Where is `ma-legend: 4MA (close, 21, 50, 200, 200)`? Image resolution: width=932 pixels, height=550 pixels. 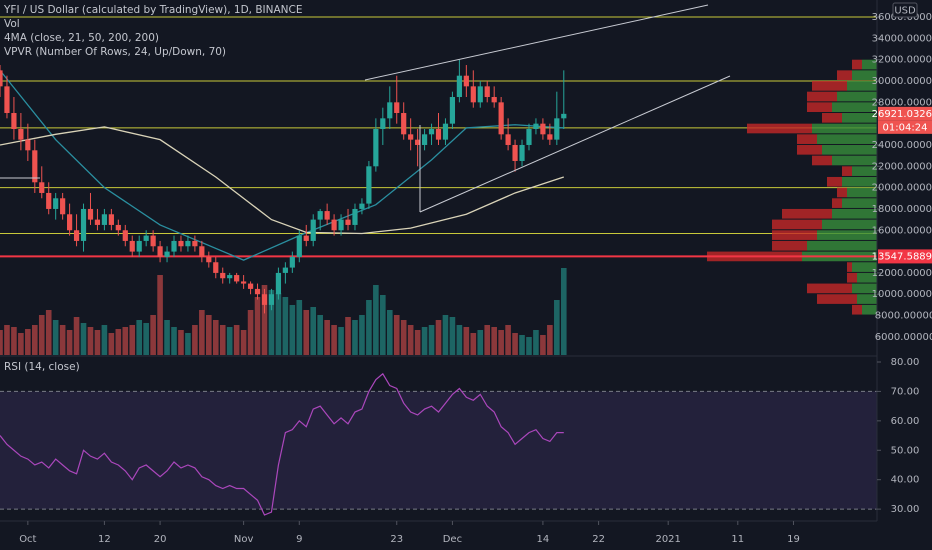
ma-legend: 4MA (close, 21, 50, 200, 200) is located at coordinates (81, 38).